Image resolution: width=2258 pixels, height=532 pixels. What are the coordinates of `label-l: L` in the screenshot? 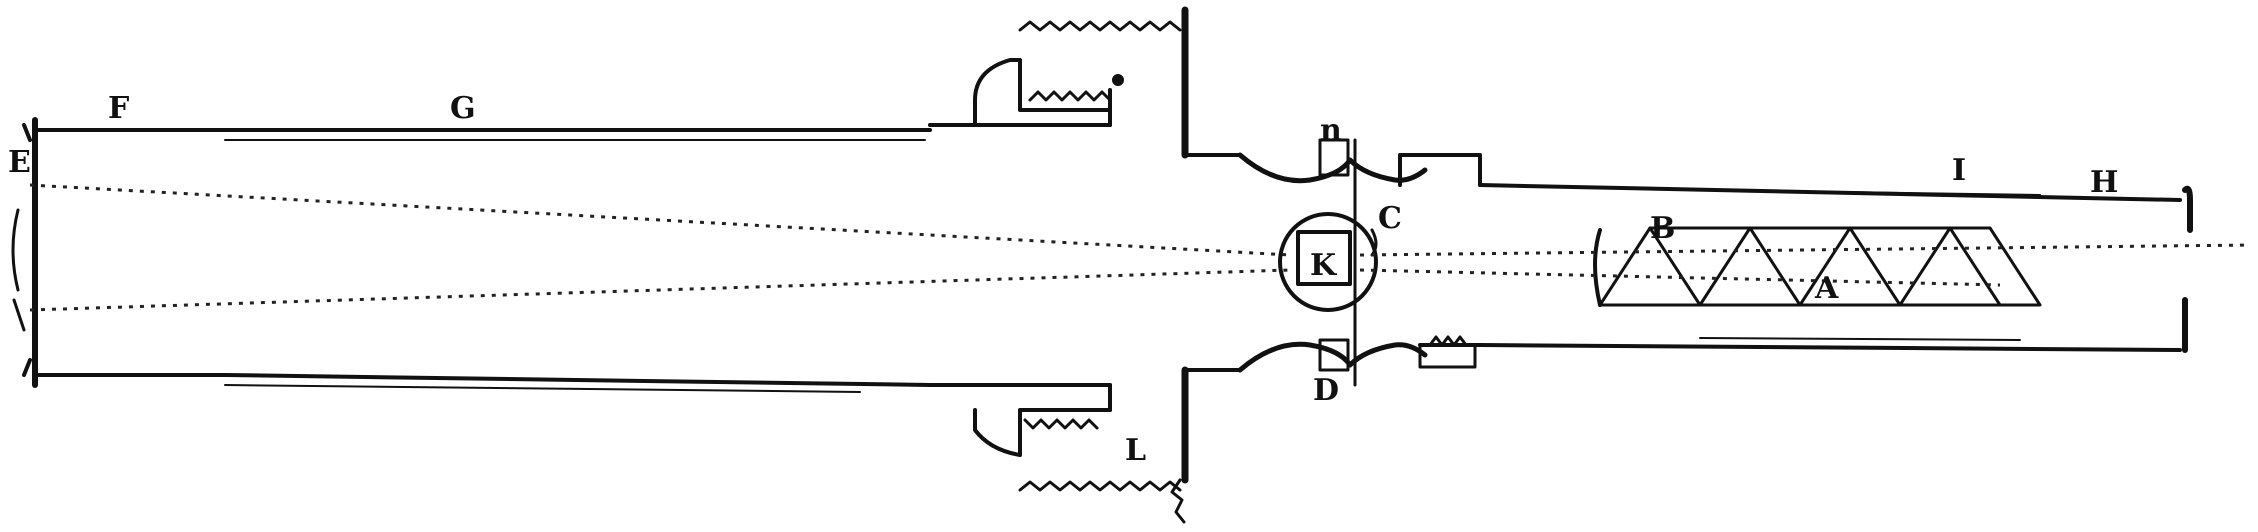 It's located at (1135, 450).